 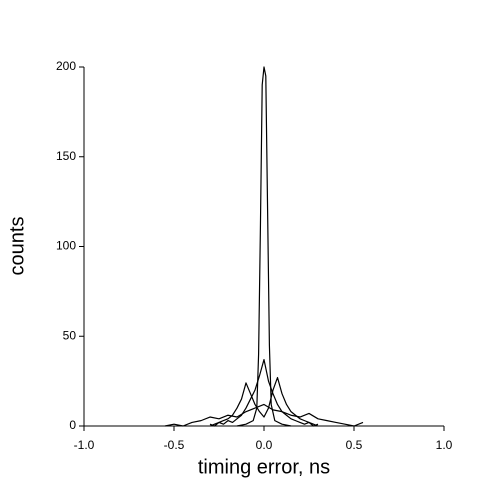 What do you see at coordinates (174, 445) in the screenshot?
I see `x-tick-label: -0.5` at bounding box center [174, 445].